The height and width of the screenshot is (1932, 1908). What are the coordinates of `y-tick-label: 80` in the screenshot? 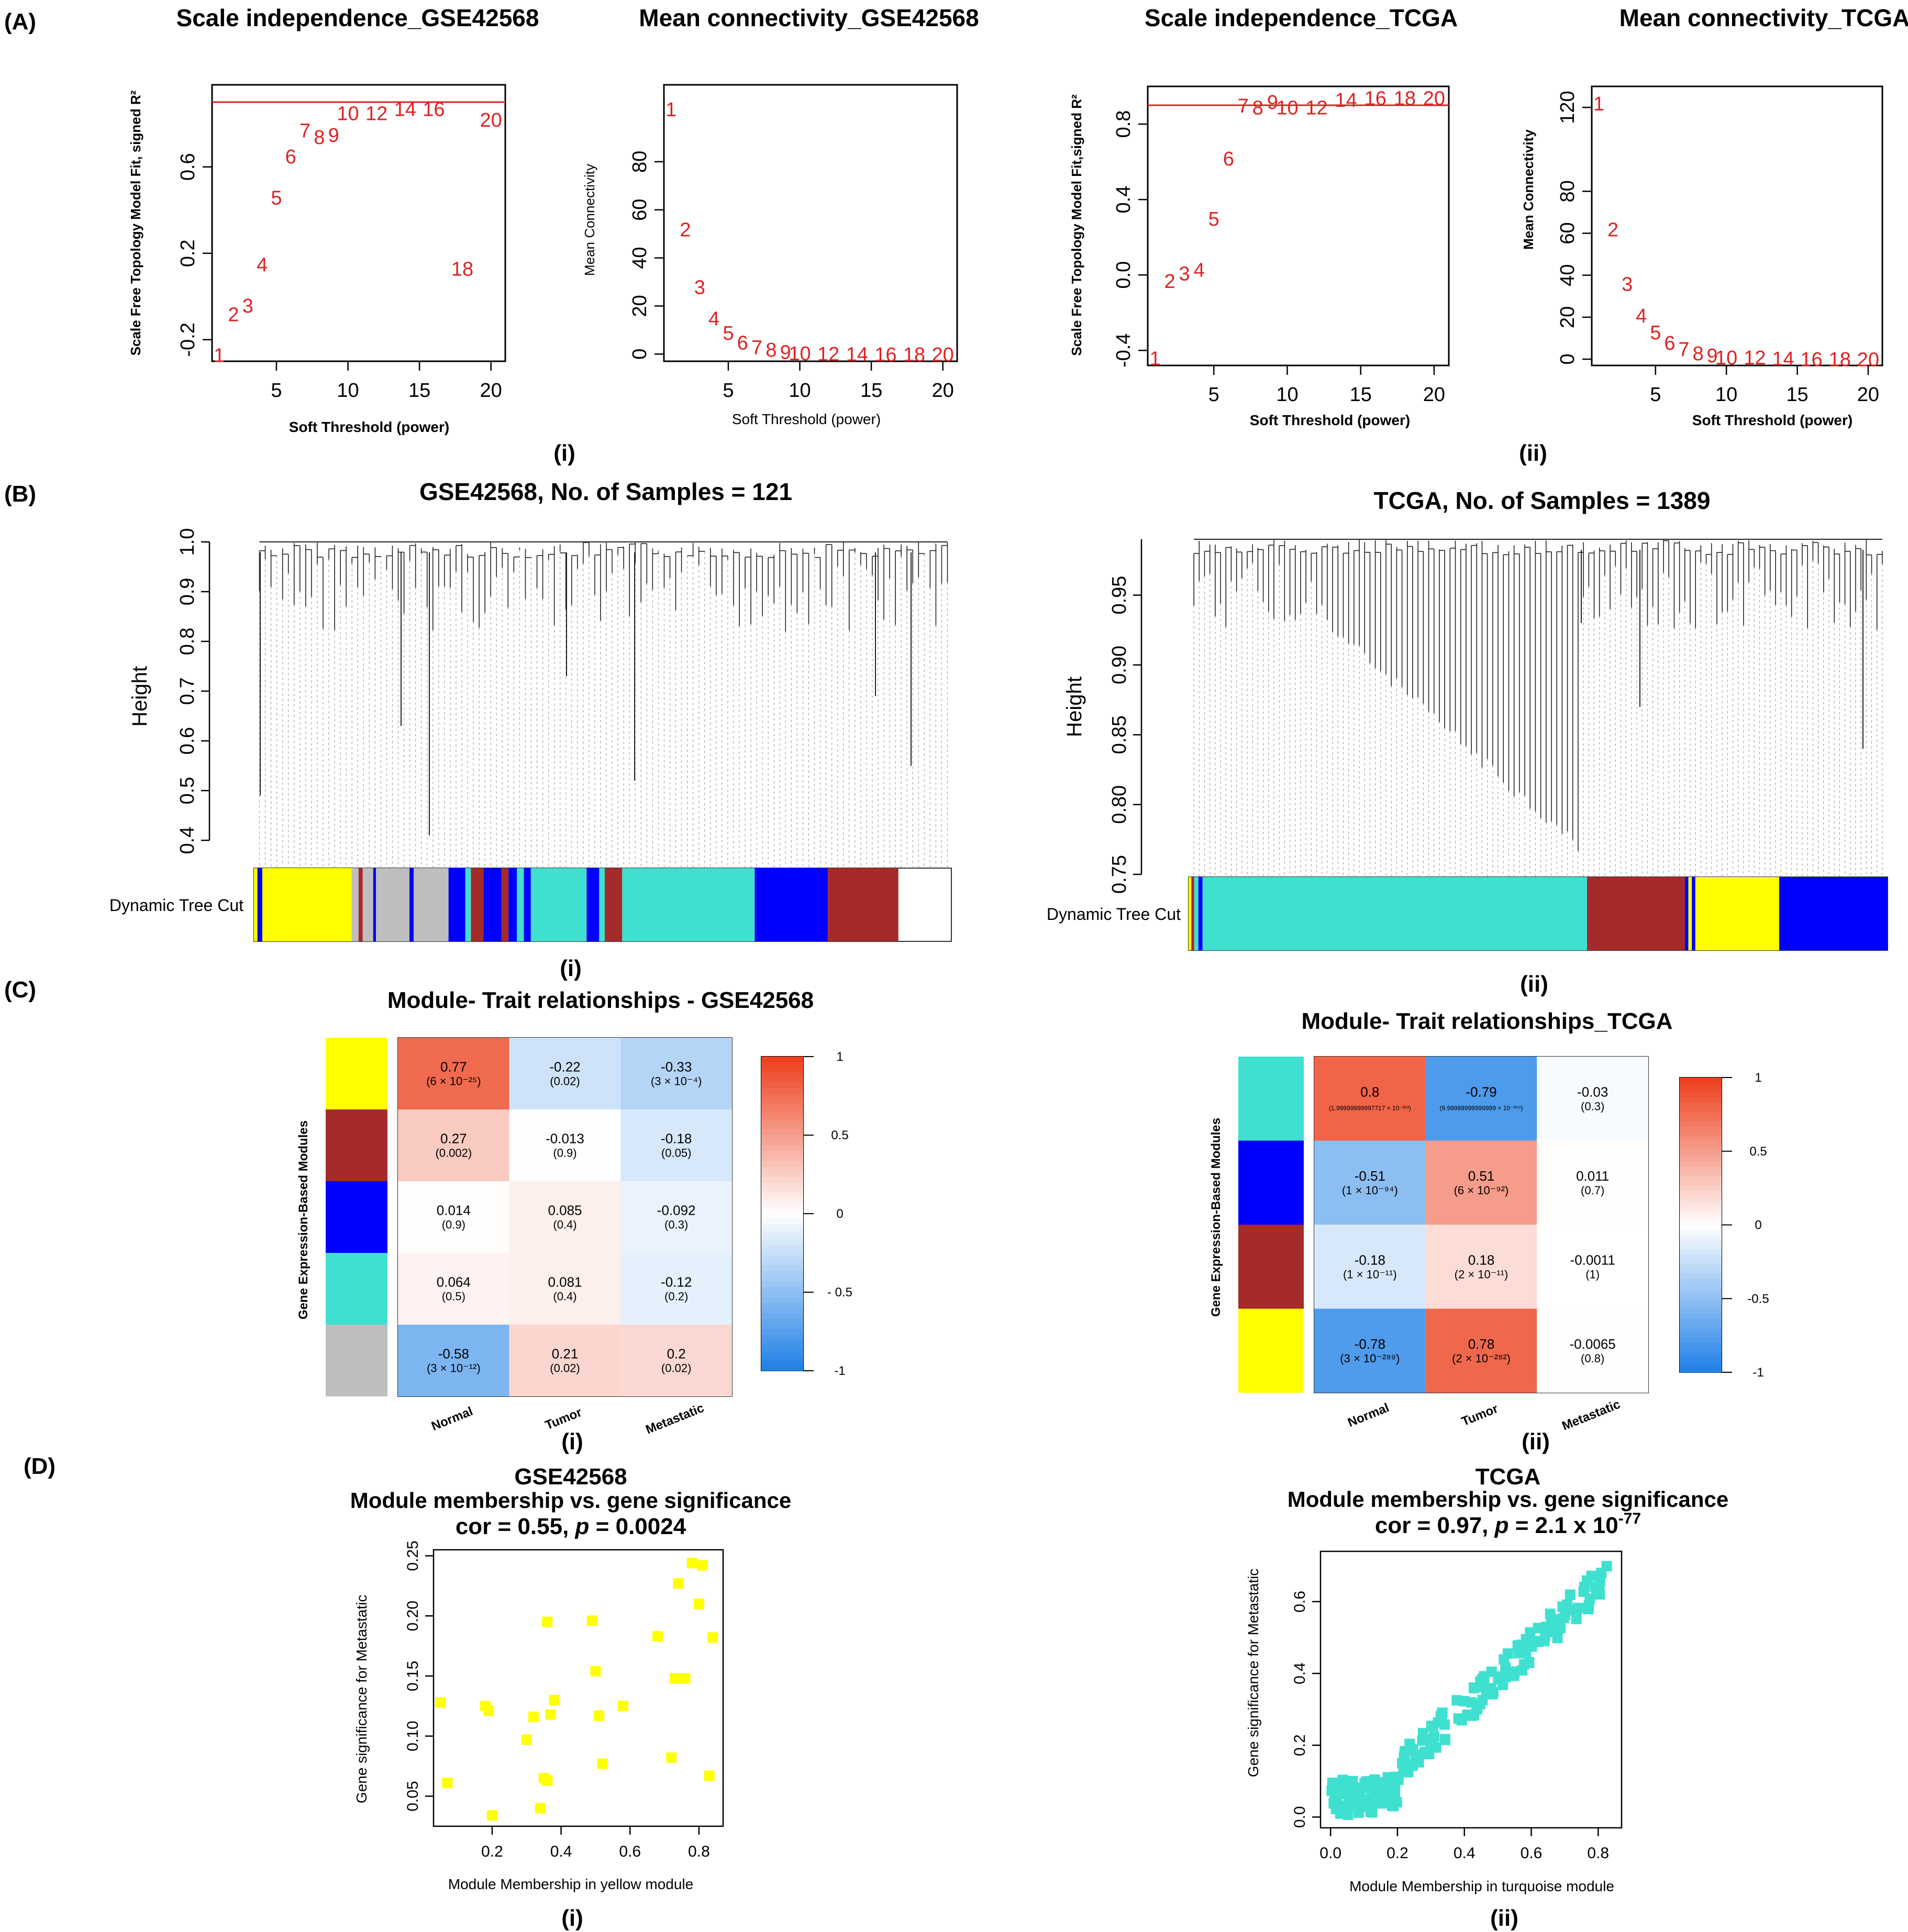 It's located at (640, 162).